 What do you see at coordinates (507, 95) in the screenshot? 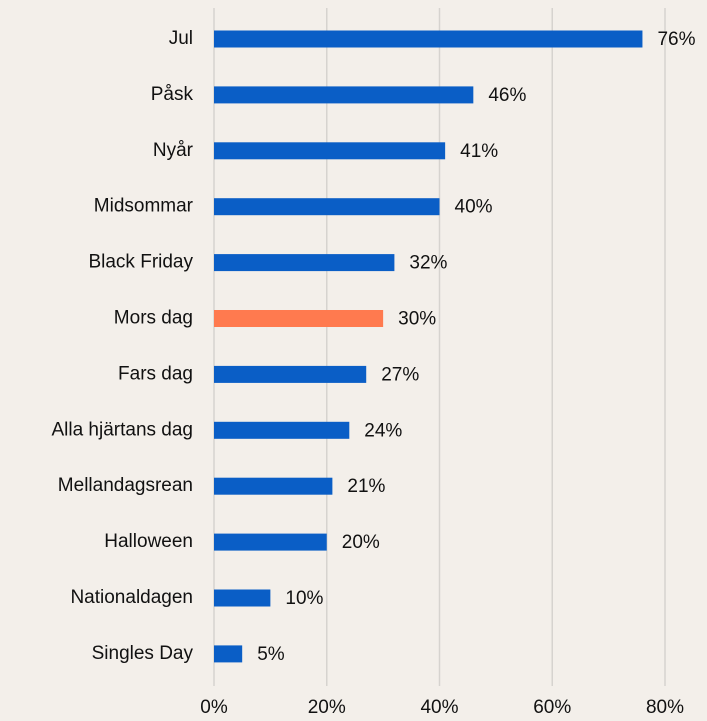
I see `data-label: 46%` at bounding box center [507, 95].